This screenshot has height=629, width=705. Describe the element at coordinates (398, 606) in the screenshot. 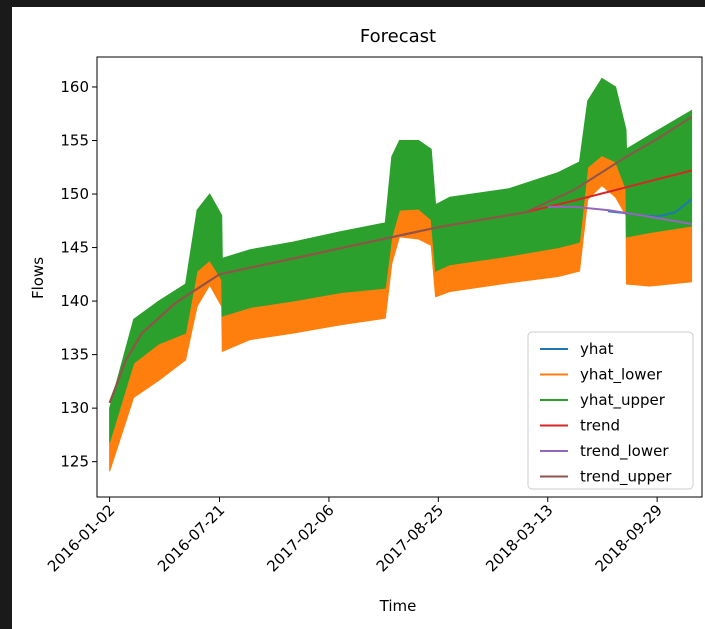

I see `x-axis-label: Time` at that location.